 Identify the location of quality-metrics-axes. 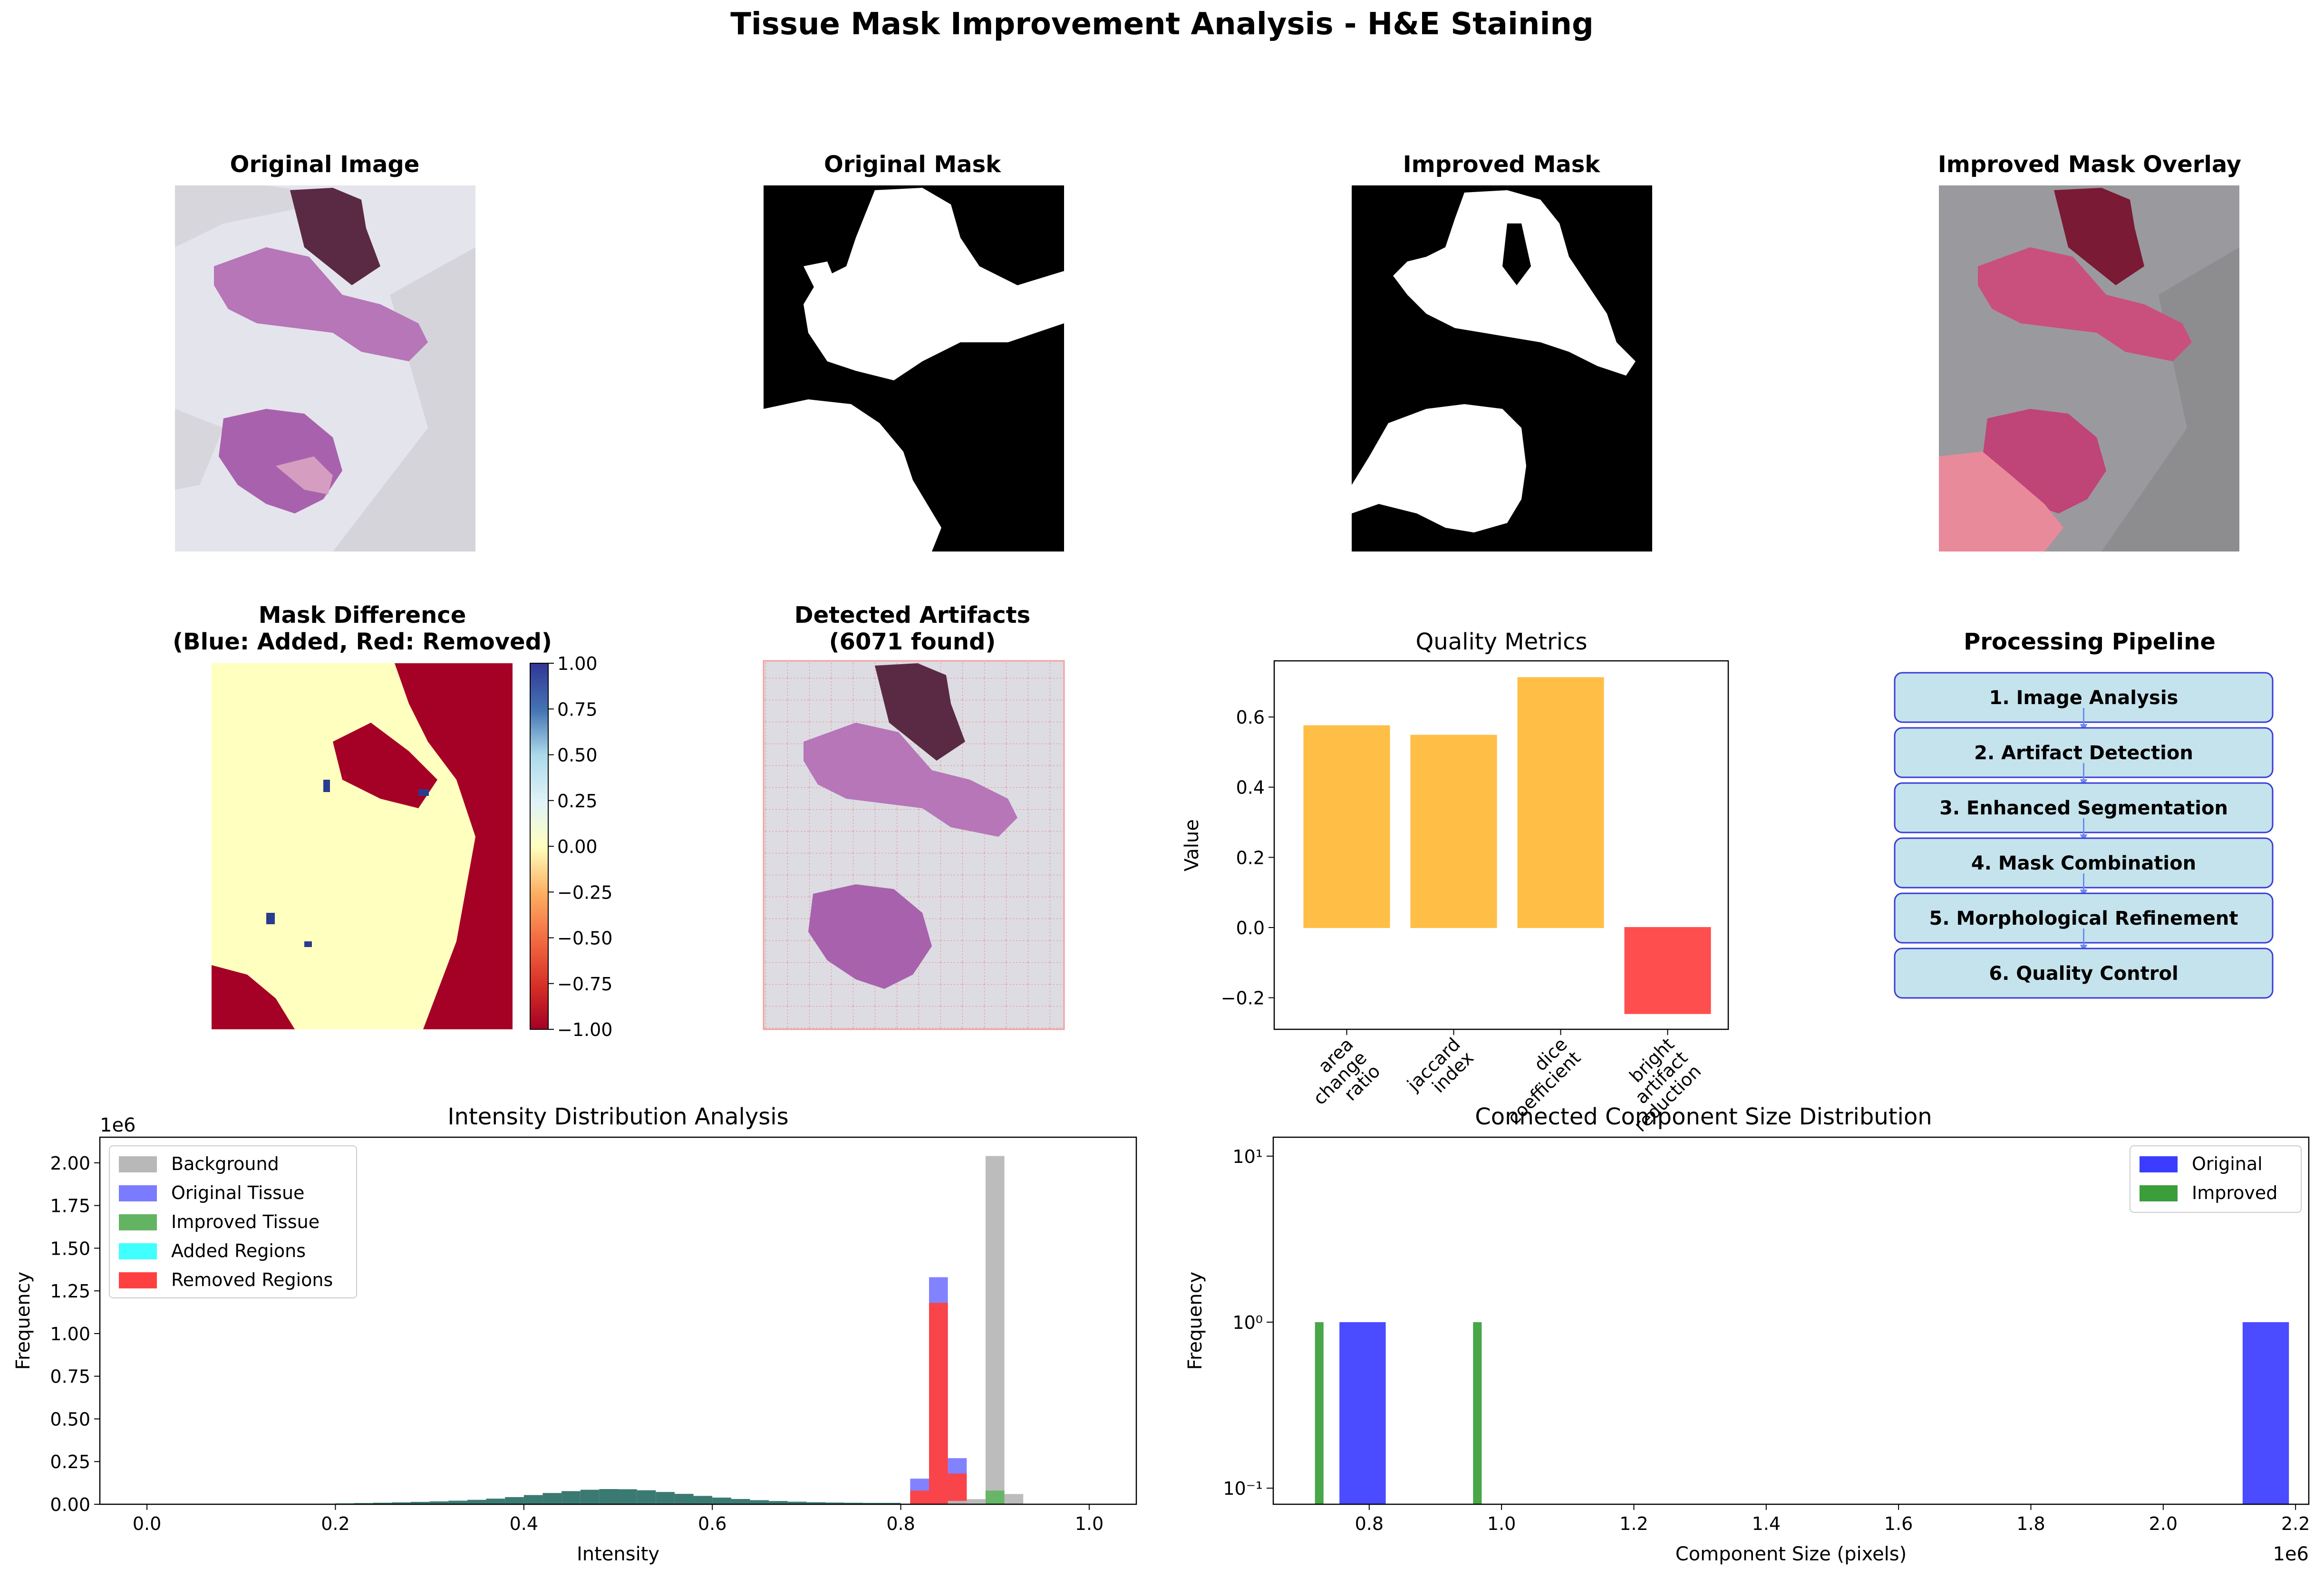
(1501, 845).